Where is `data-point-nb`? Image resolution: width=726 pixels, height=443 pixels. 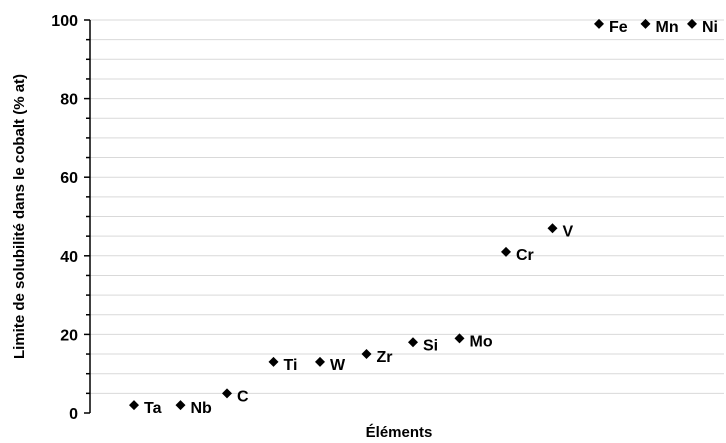 data-point-nb is located at coordinates (180, 405).